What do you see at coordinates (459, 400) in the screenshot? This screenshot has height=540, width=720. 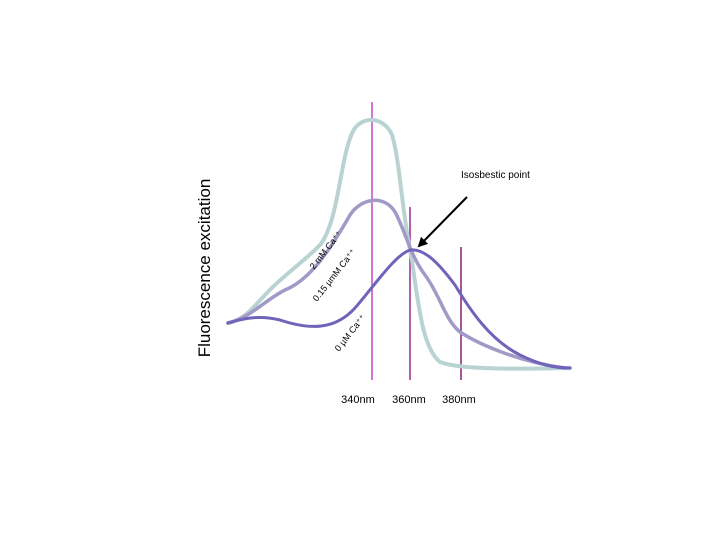 I see `wavelength-label: 380nm` at bounding box center [459, 400].